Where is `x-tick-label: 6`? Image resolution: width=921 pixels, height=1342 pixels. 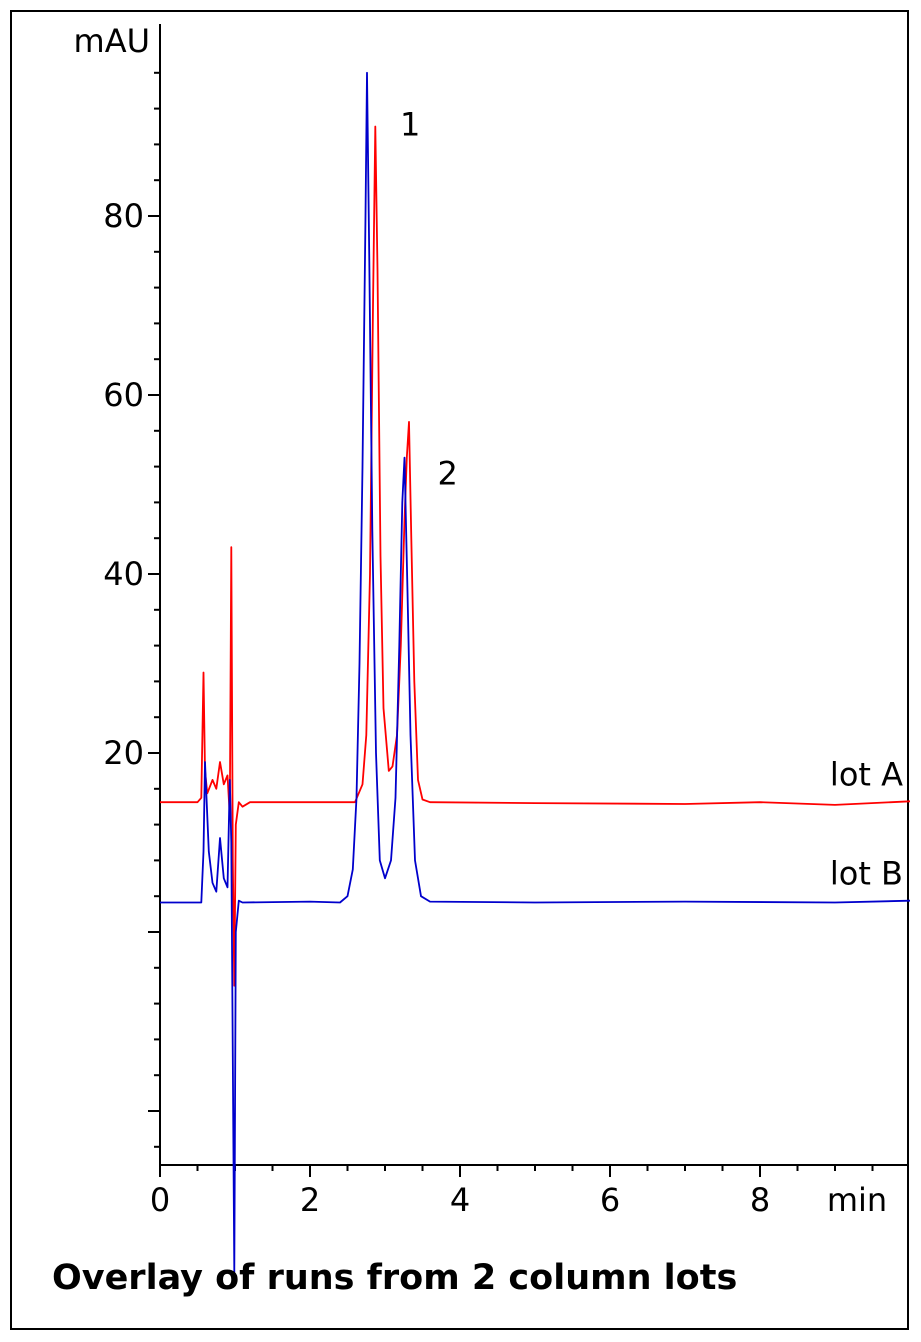
x-tick-label: 6 is located at coordinates (610, 1200).